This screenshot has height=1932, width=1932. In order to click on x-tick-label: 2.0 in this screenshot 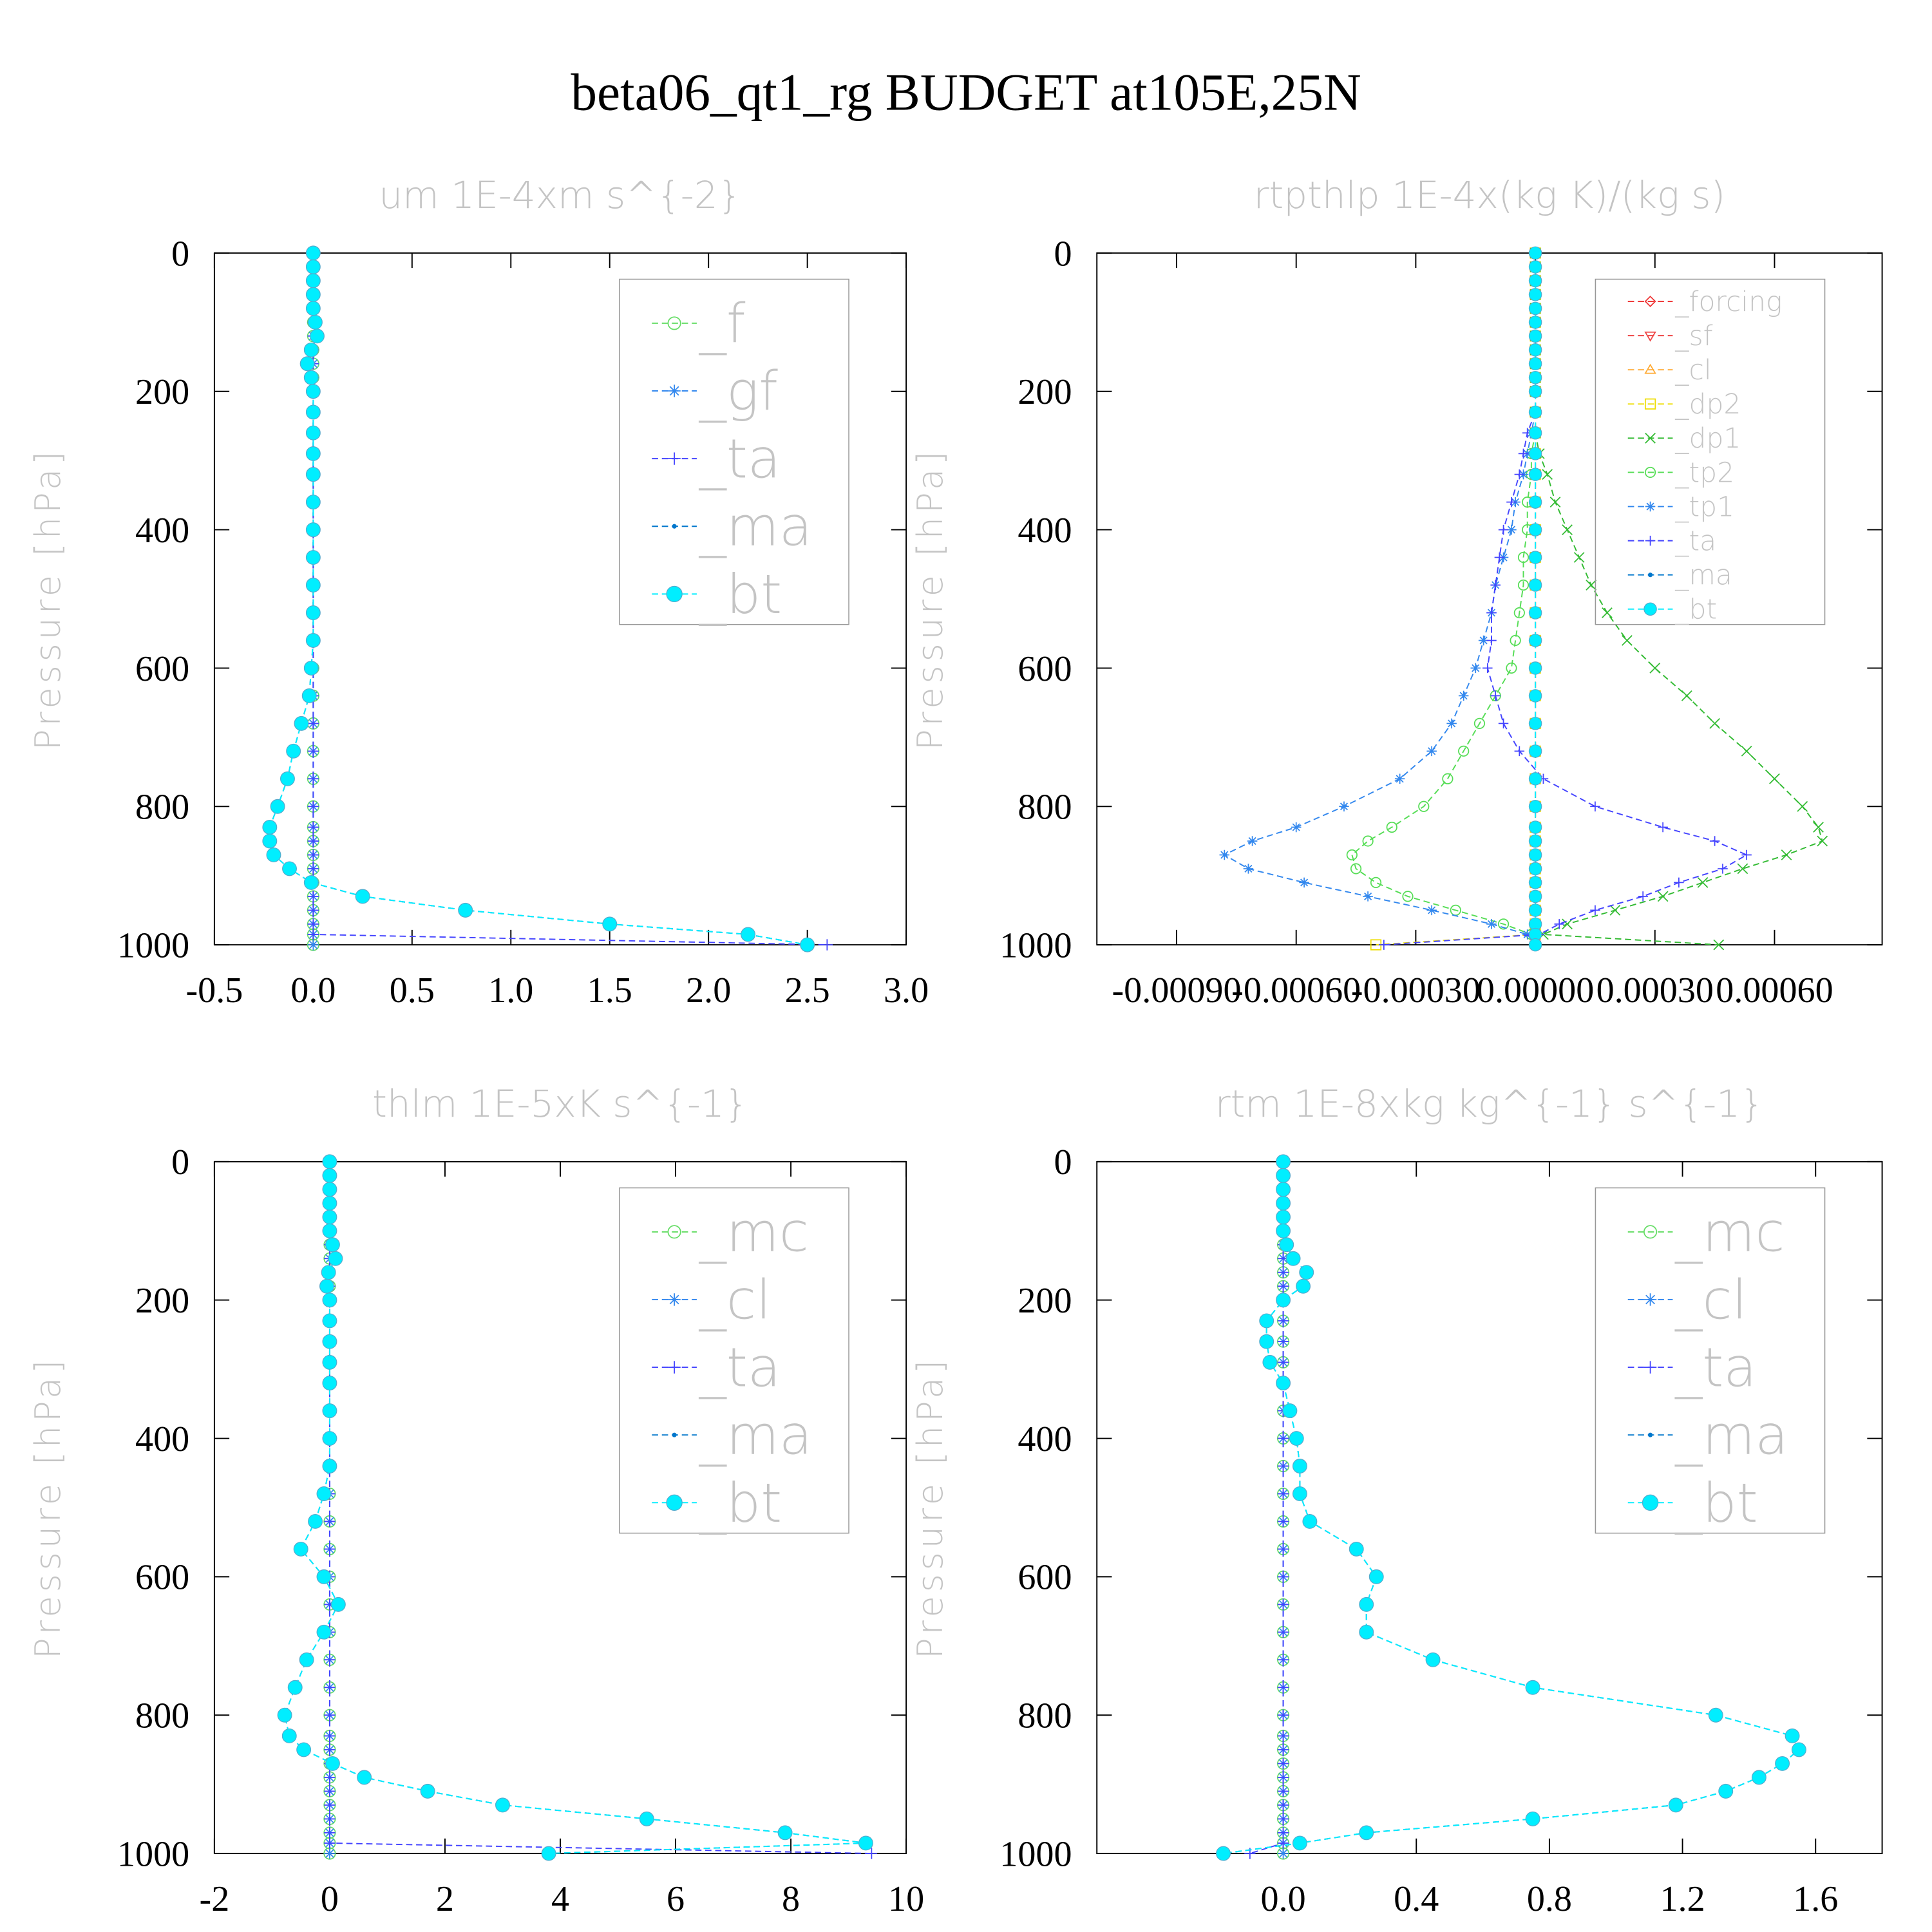, I will do `click(709, 990)`.